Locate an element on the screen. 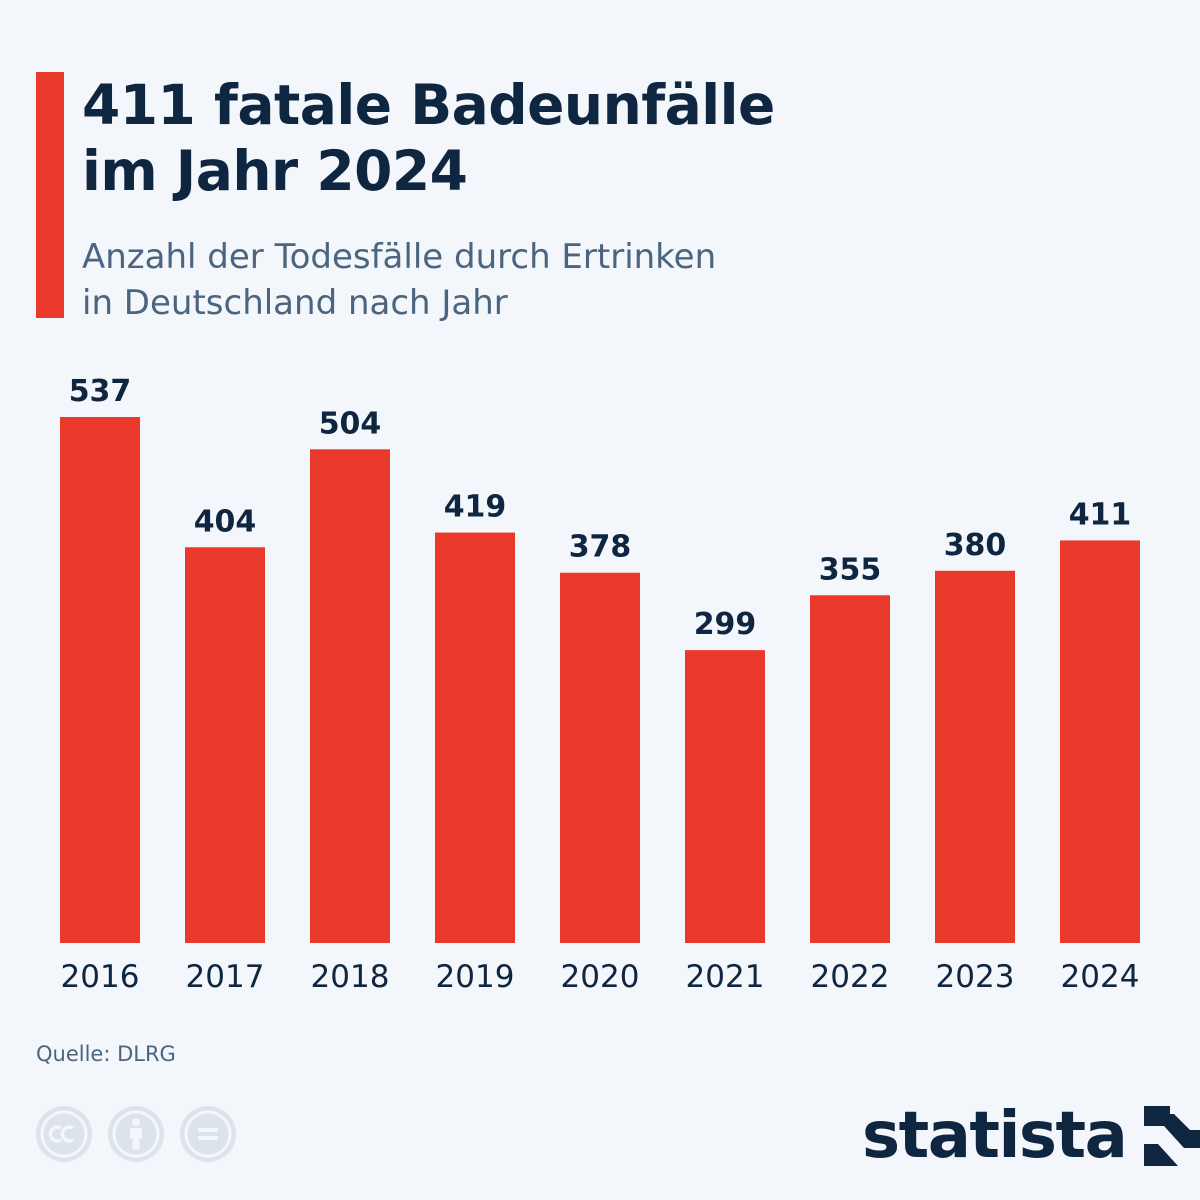 This screenshot has height=1200, width=1200. bar-2016 is located at coordinates (100, 680).